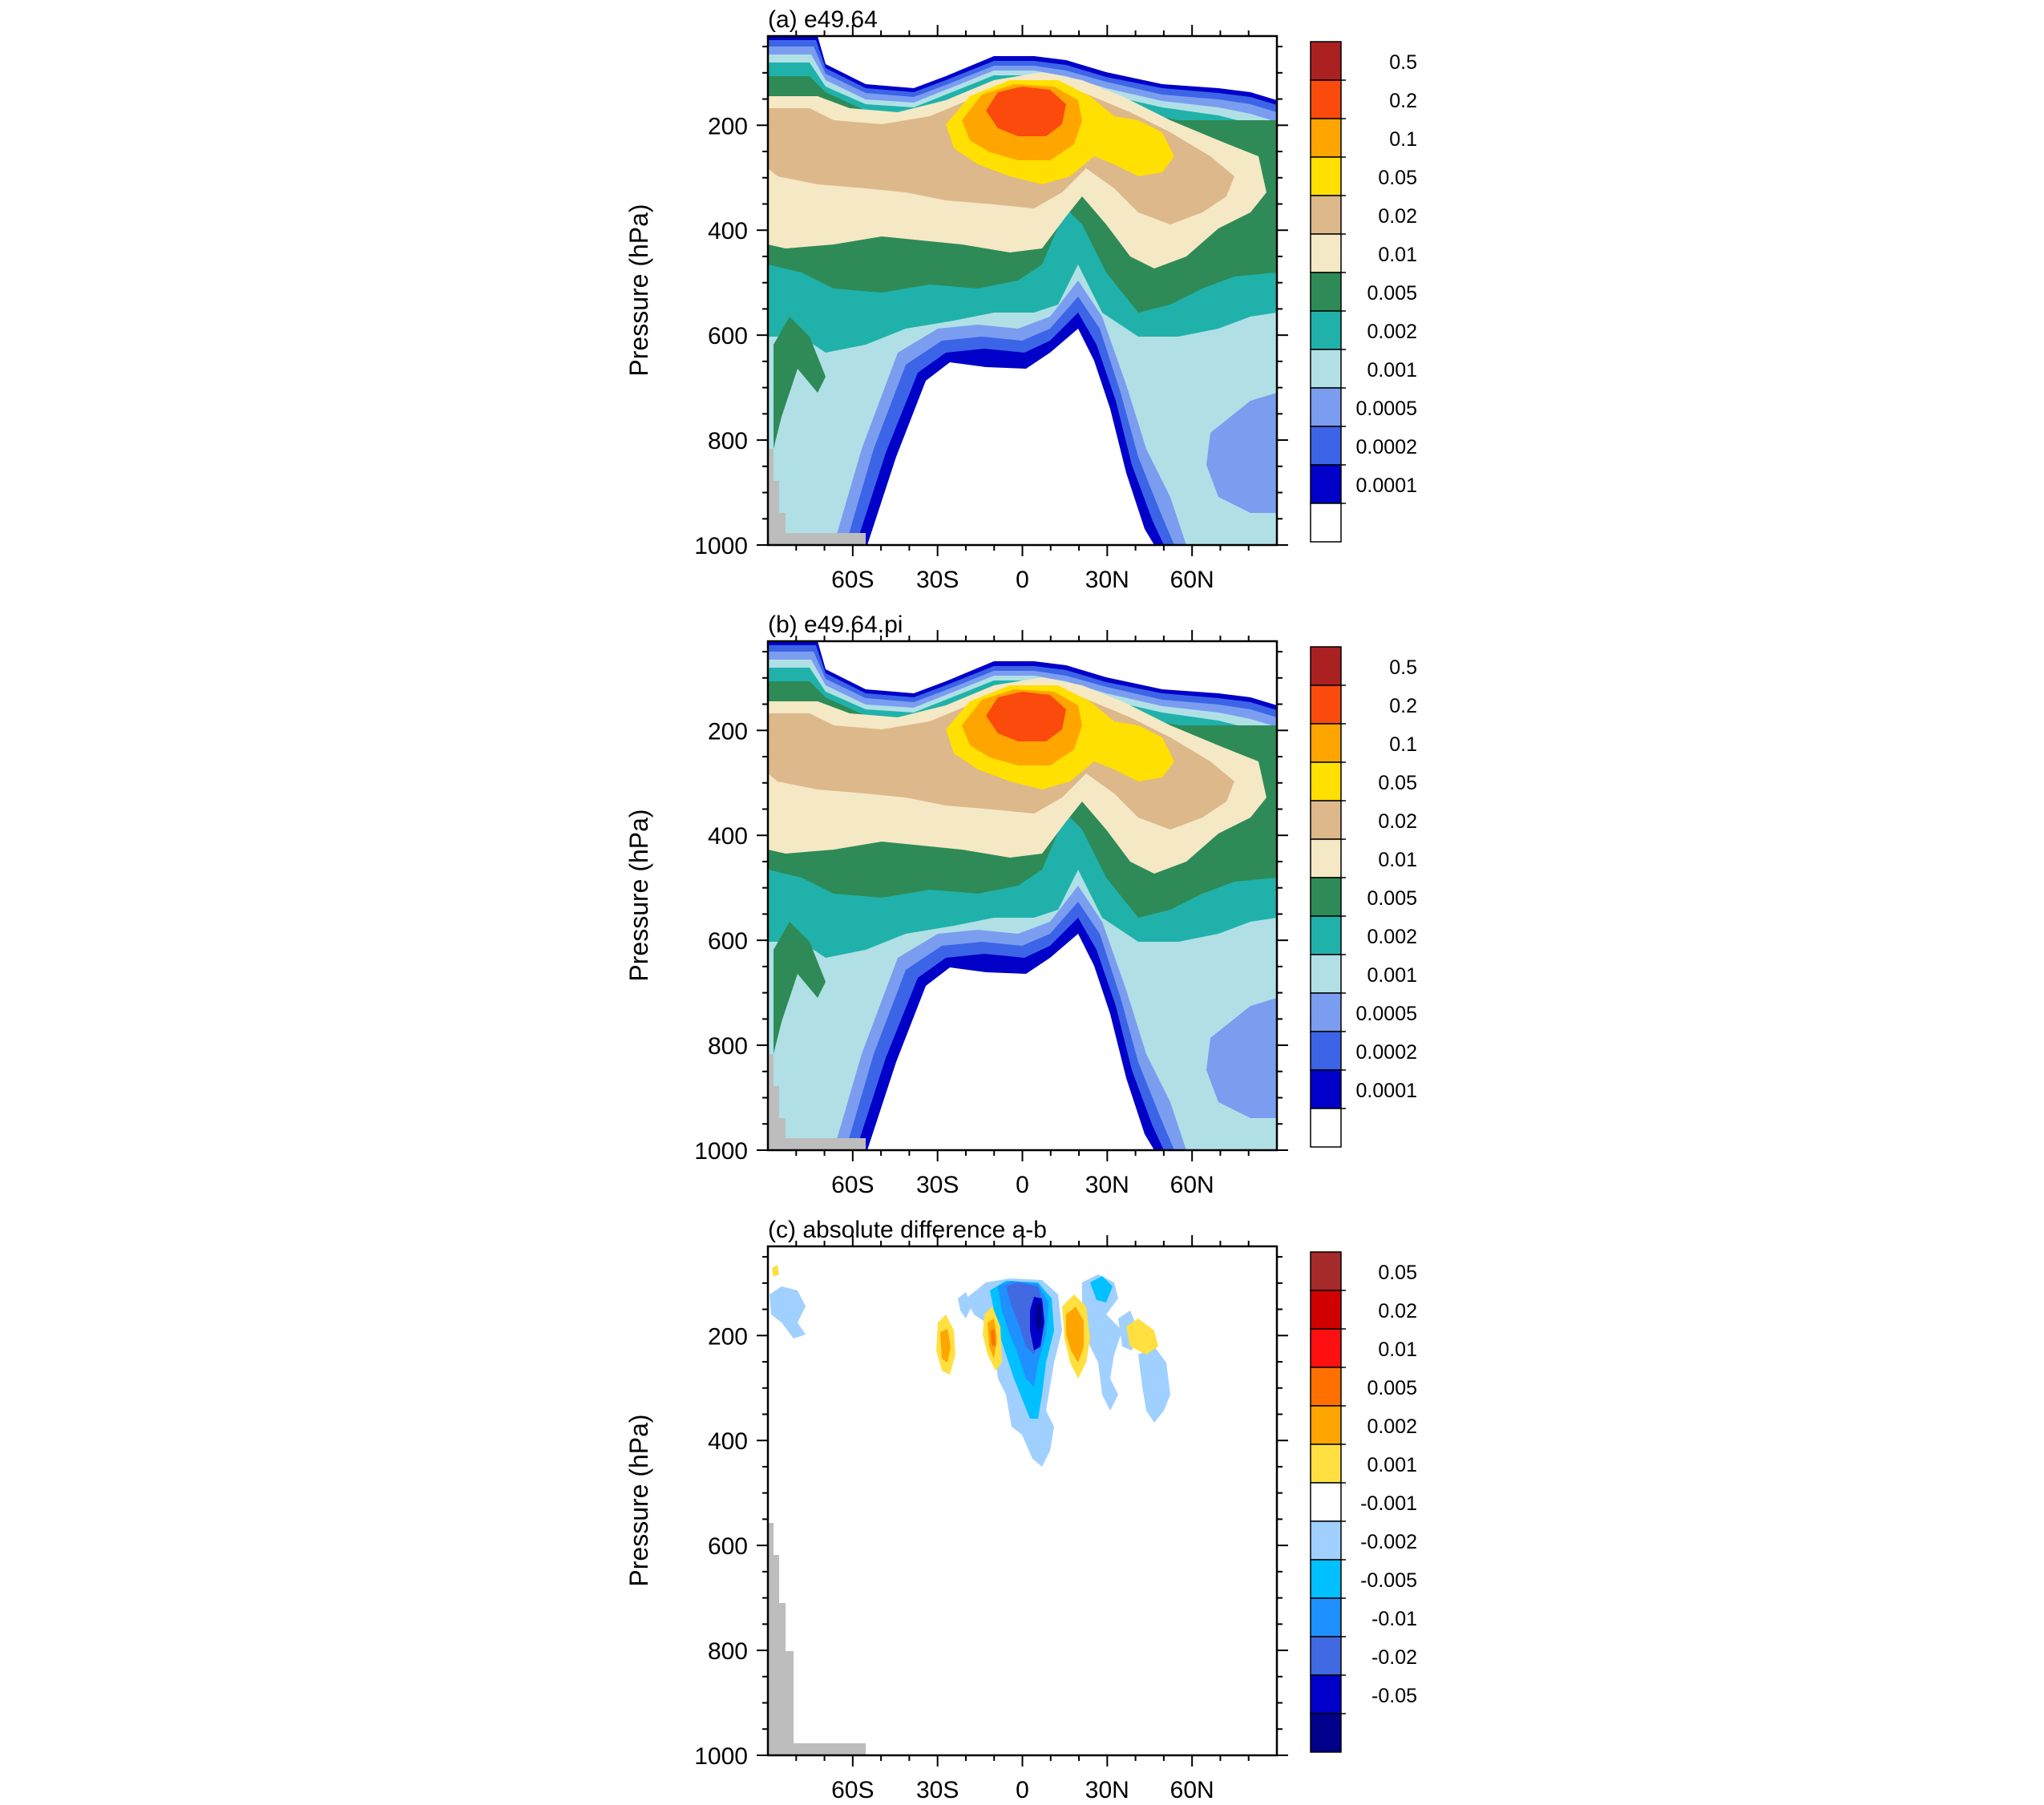  I want to click on panel-c-xaxis: 60S 30S 0 30N 60N, so click(1022, 1519).